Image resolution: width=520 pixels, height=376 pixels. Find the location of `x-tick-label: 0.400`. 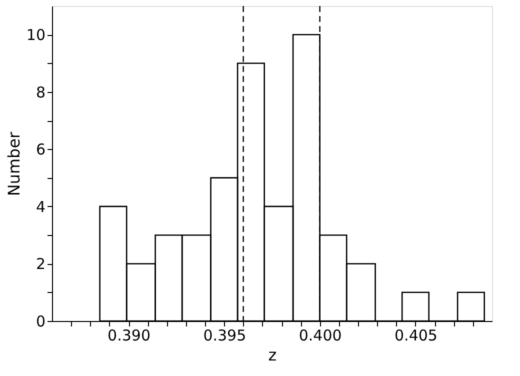

x-tick-label: 0.400 is located at coordinates (320, 335).